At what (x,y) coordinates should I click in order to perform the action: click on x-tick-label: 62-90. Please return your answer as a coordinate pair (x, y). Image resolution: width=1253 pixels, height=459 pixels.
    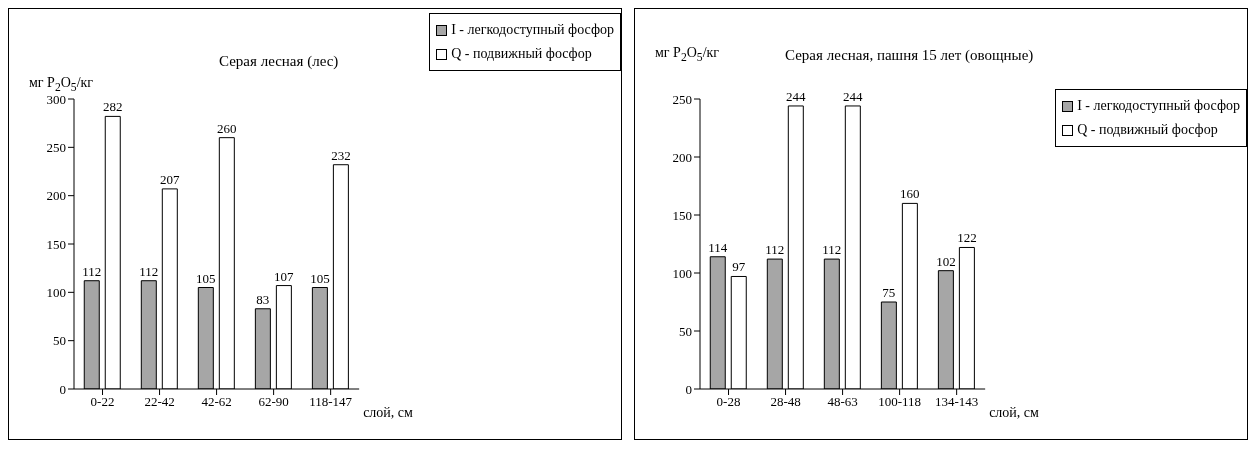
    Looking at the image, I should click on (273, 402).